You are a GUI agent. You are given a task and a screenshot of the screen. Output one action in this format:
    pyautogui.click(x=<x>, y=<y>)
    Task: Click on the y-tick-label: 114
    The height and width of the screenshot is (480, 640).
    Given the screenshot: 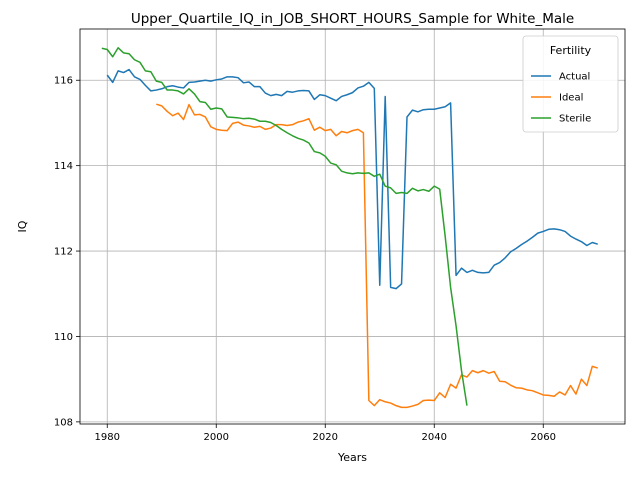 What is the action you would take?
    pyautogui.click(x=63, y=166)
    